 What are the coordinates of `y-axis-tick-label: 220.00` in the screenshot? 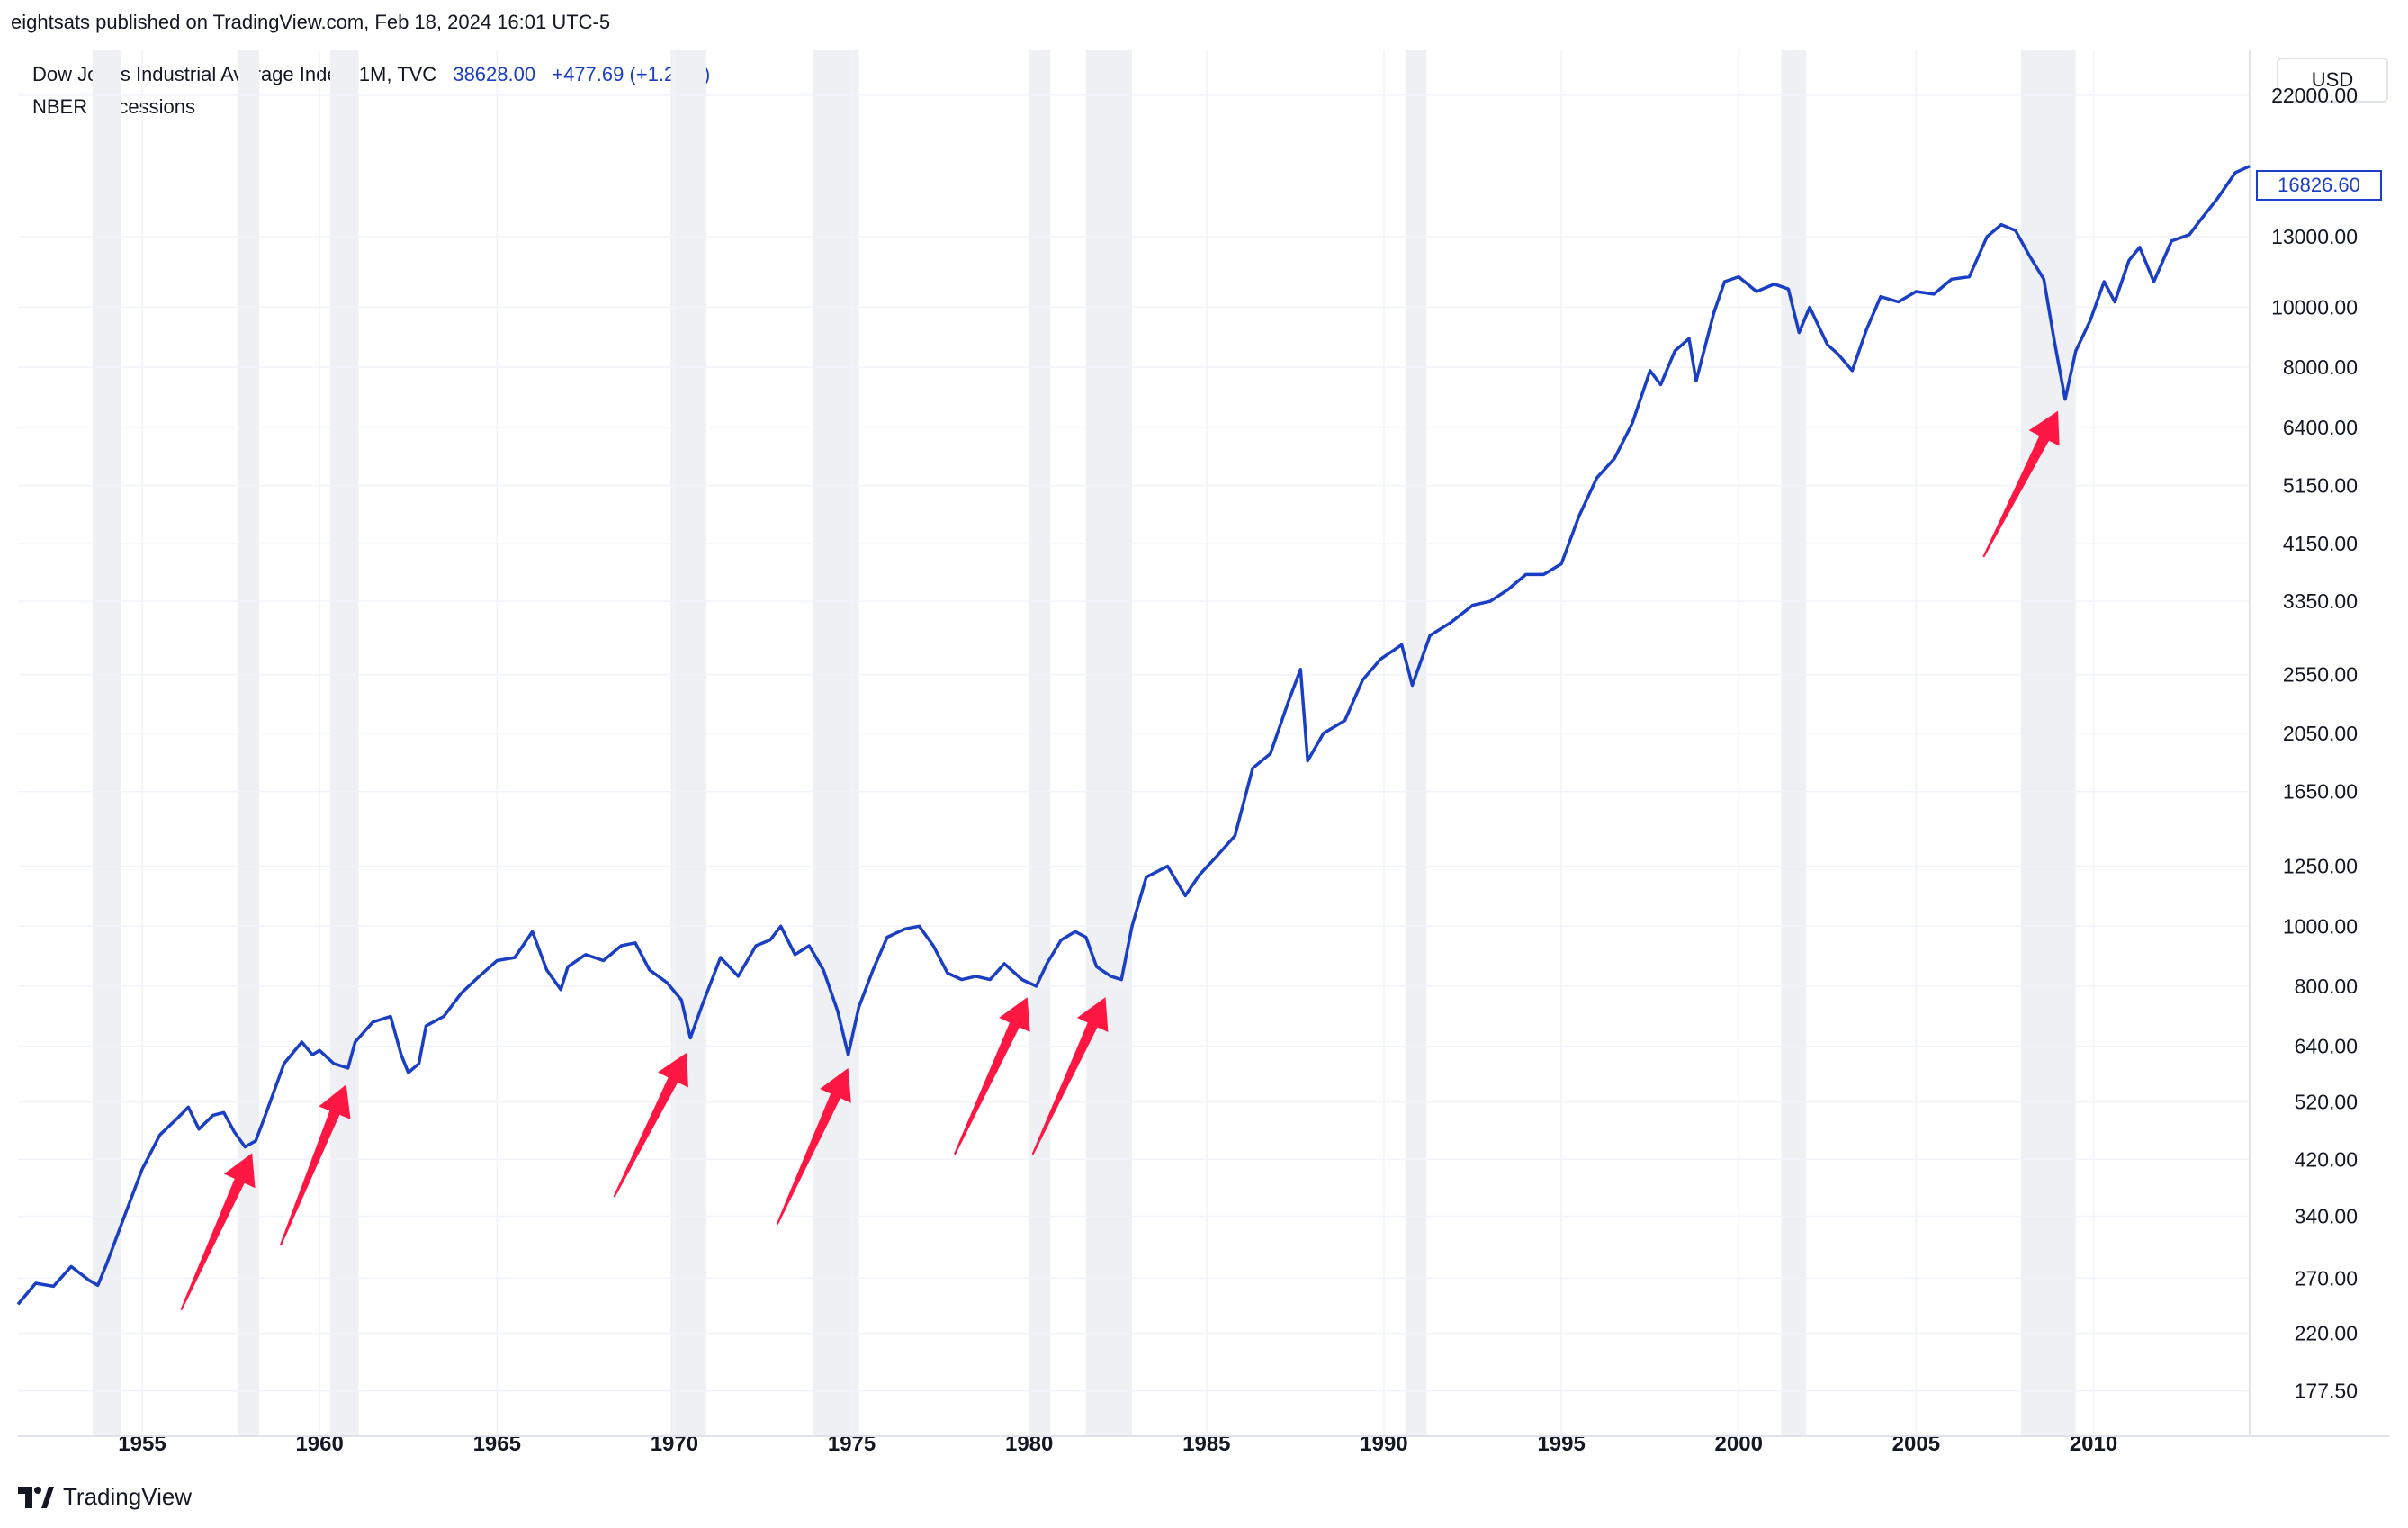 It's located at (2326, 1333).